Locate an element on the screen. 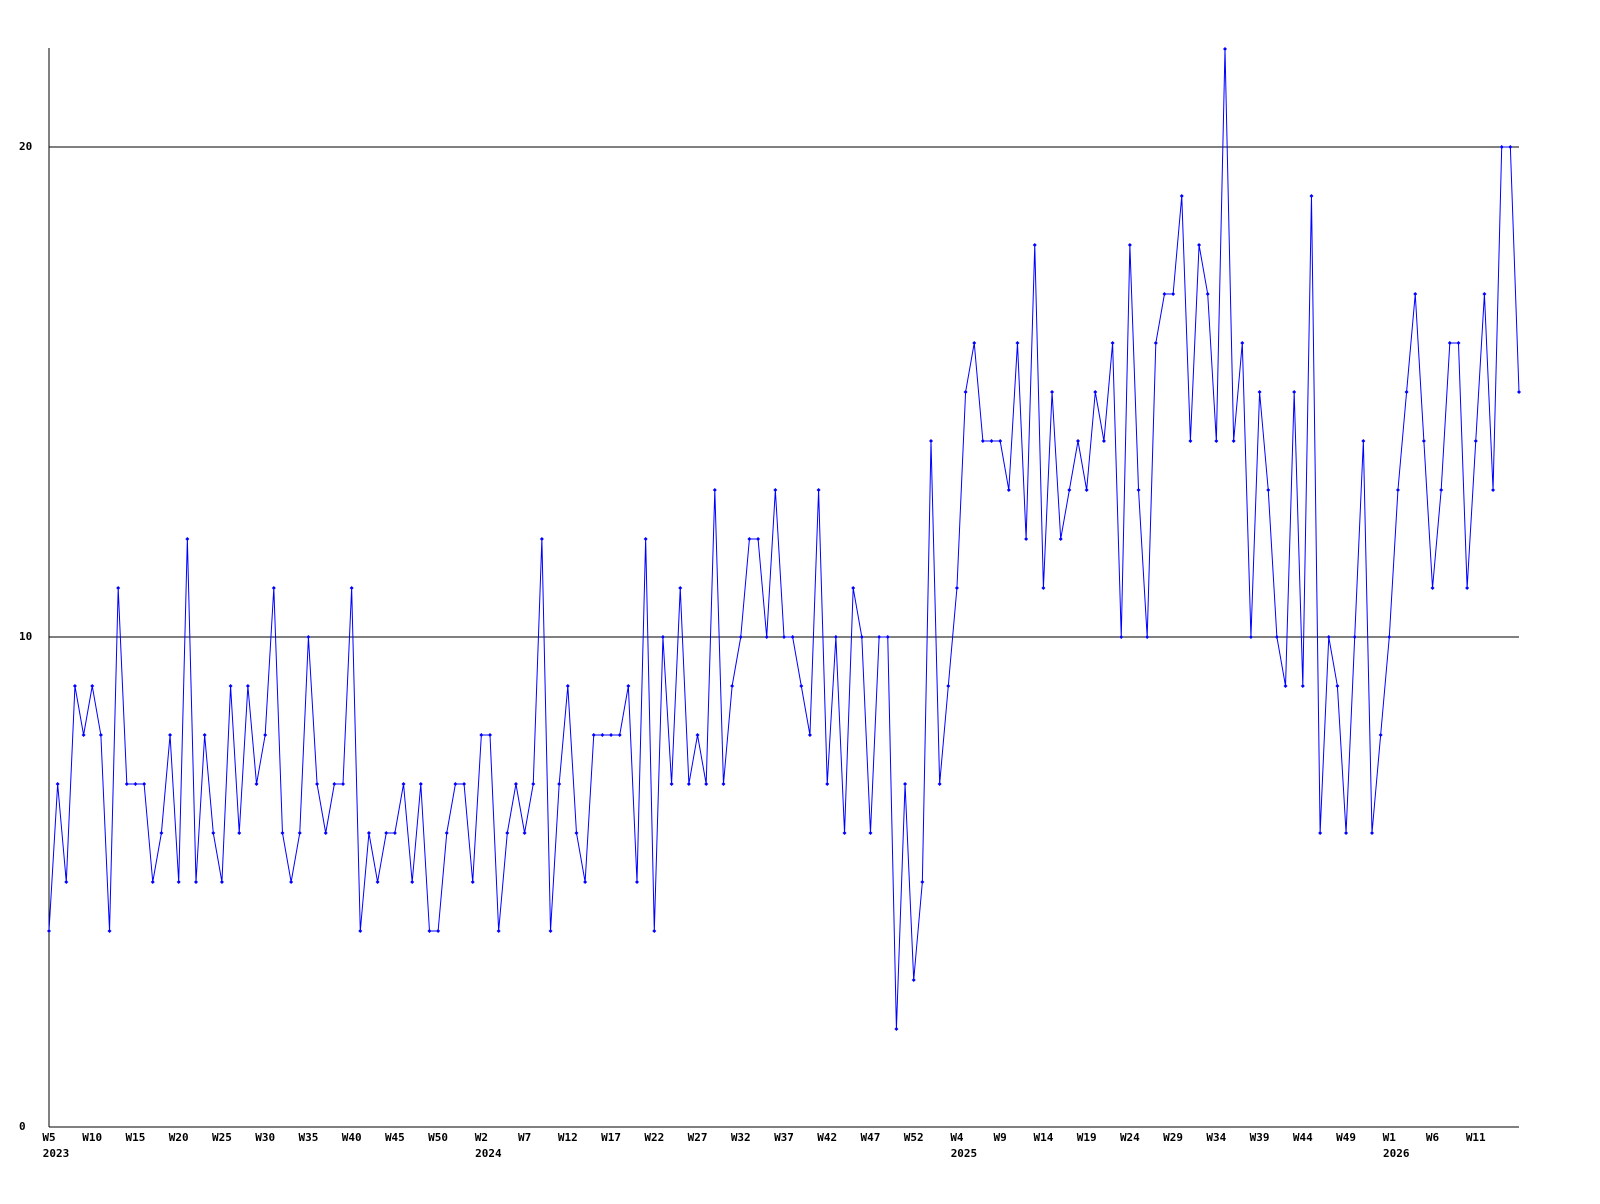  x-tick-label: W37 is located at coordinates (784, 1137).